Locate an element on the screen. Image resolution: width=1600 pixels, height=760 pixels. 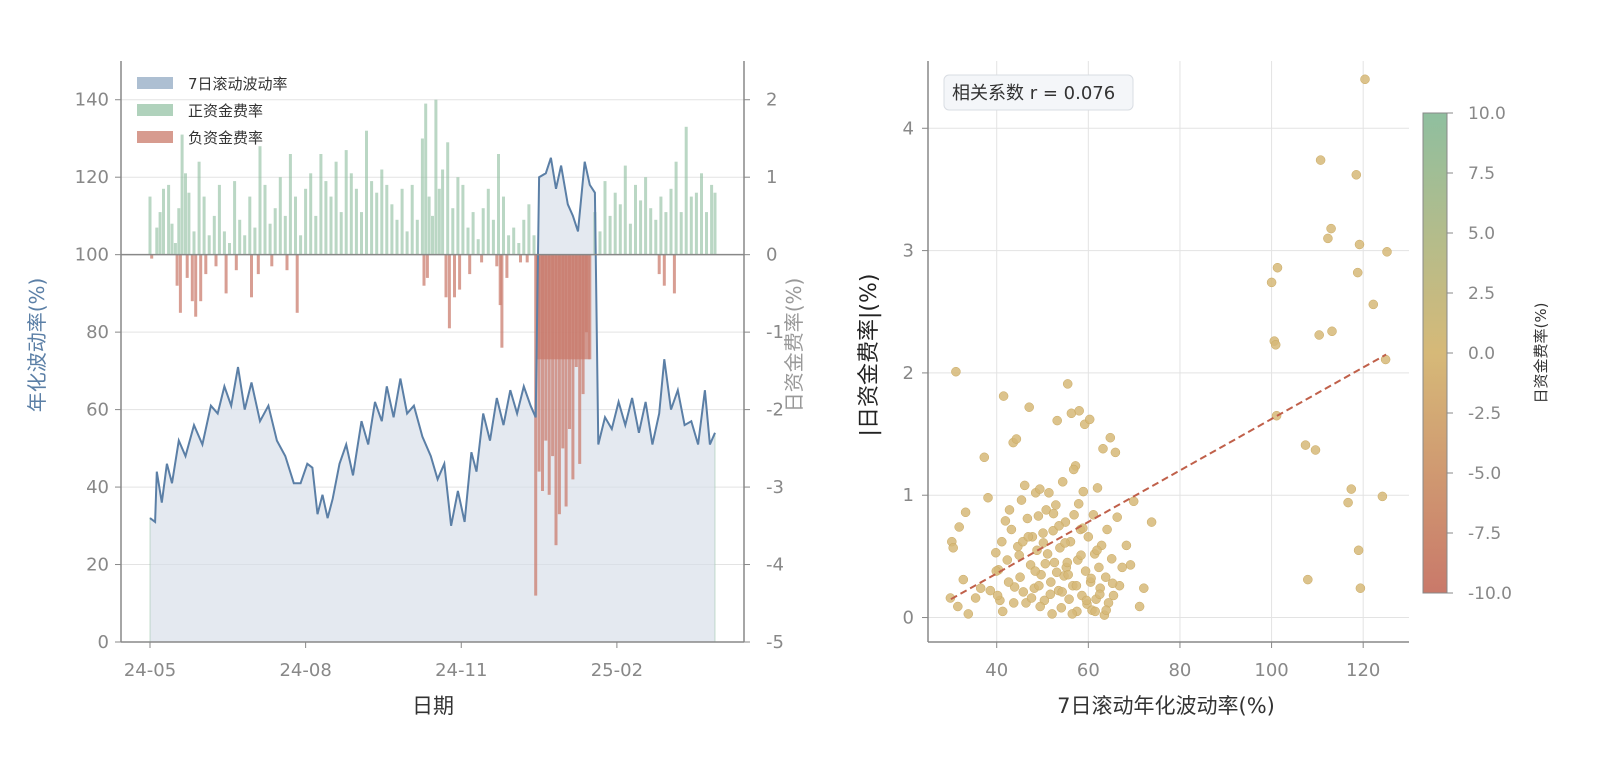
scatter-x-axis-label: 7日滚动年化波动率(%) is located at coordinates (1166, 706).